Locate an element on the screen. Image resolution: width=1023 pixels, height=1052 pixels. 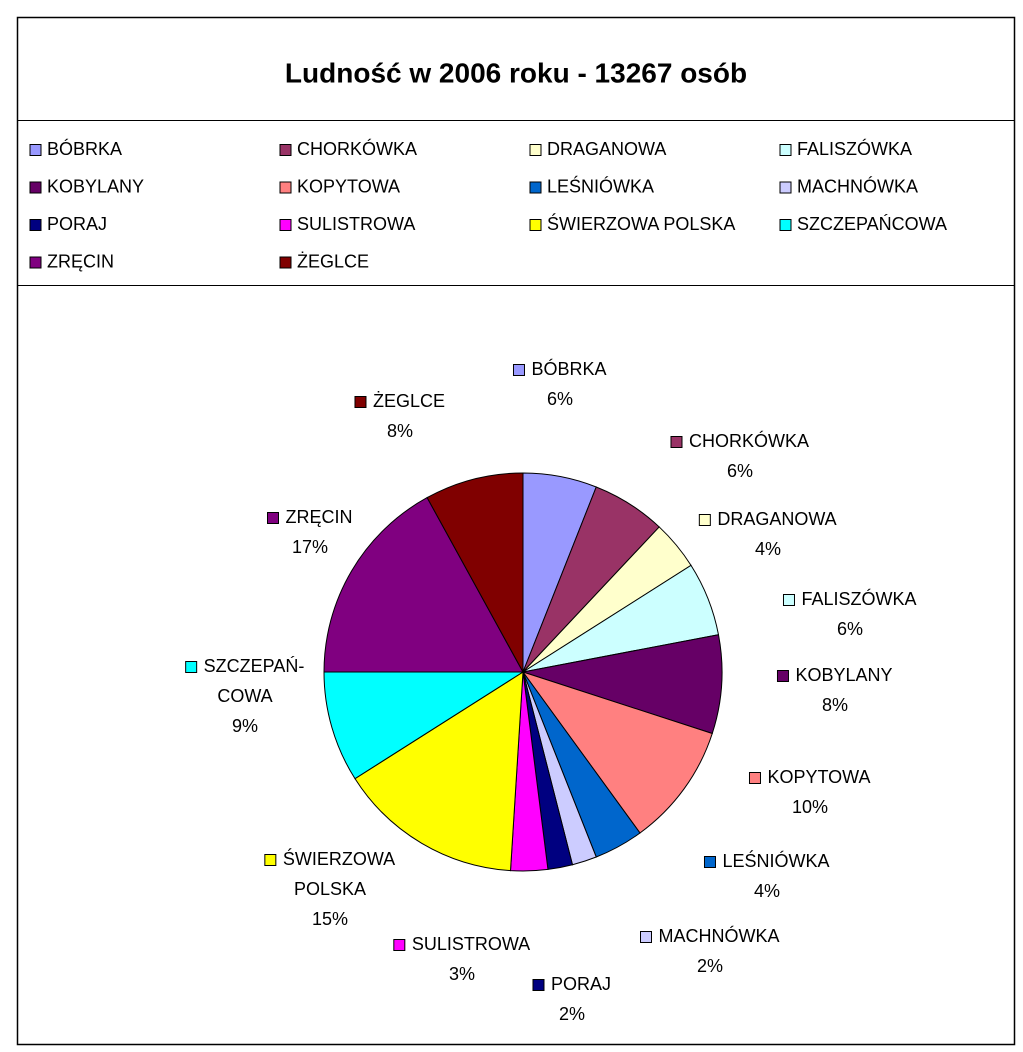
slice-label: CHORKÓWKA is located at coordinates (749, 440).